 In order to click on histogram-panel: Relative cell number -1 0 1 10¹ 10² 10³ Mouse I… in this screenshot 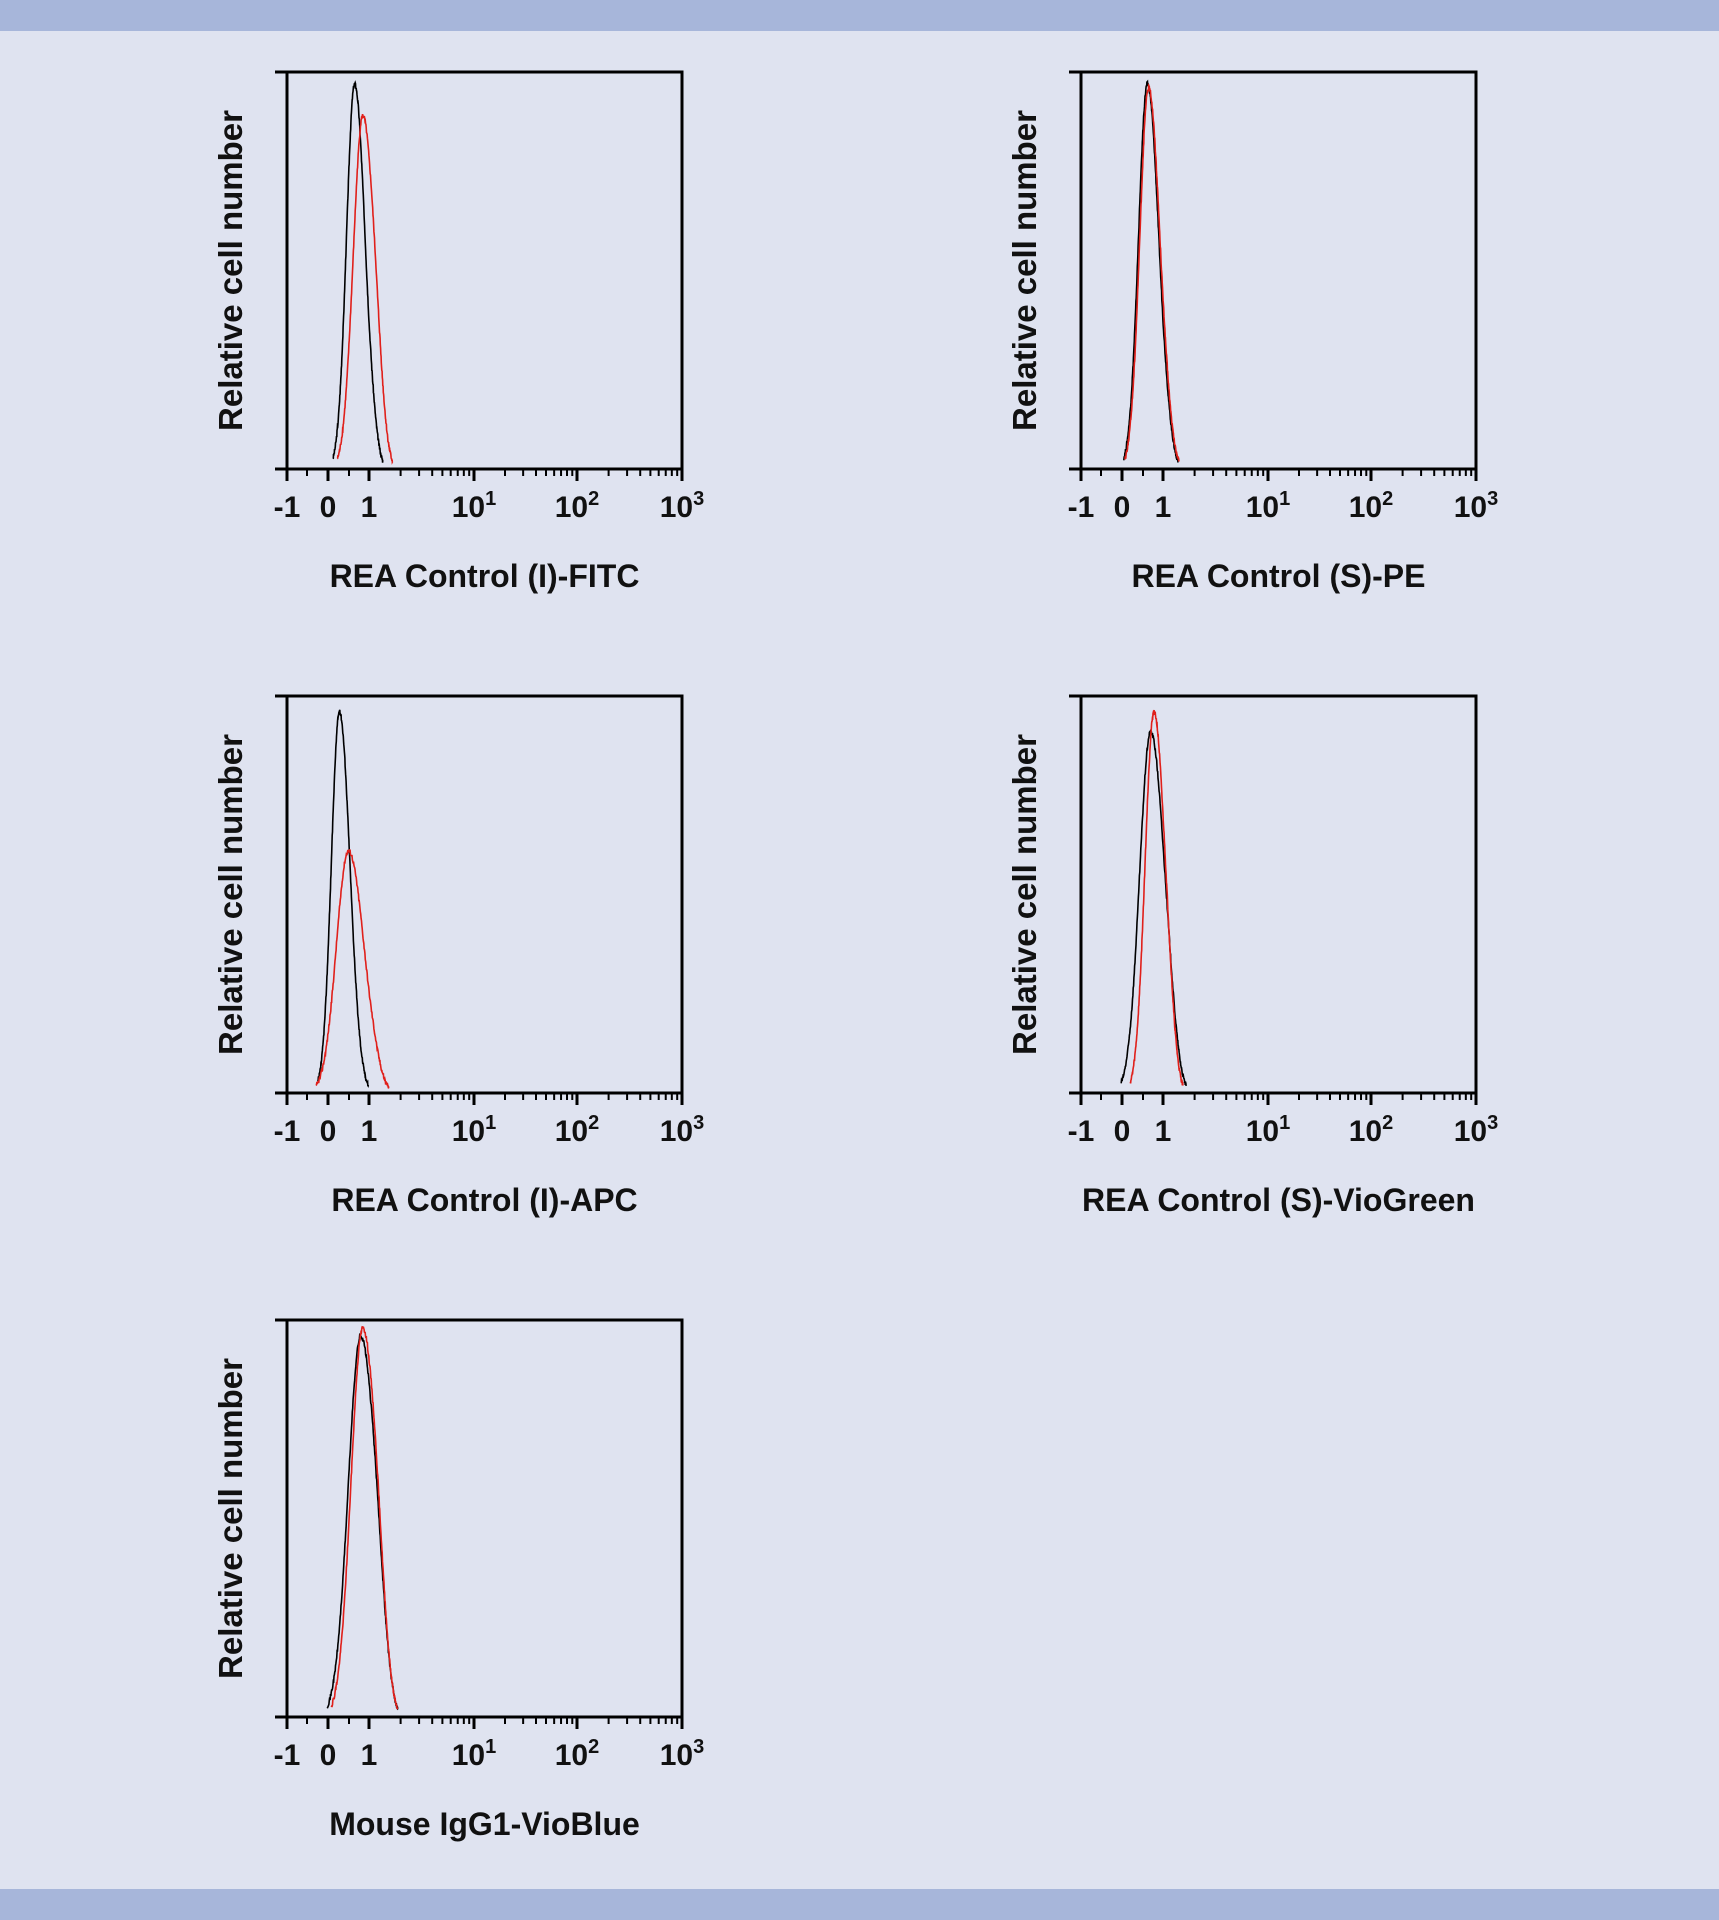, I will do `click(458, 1580)`.